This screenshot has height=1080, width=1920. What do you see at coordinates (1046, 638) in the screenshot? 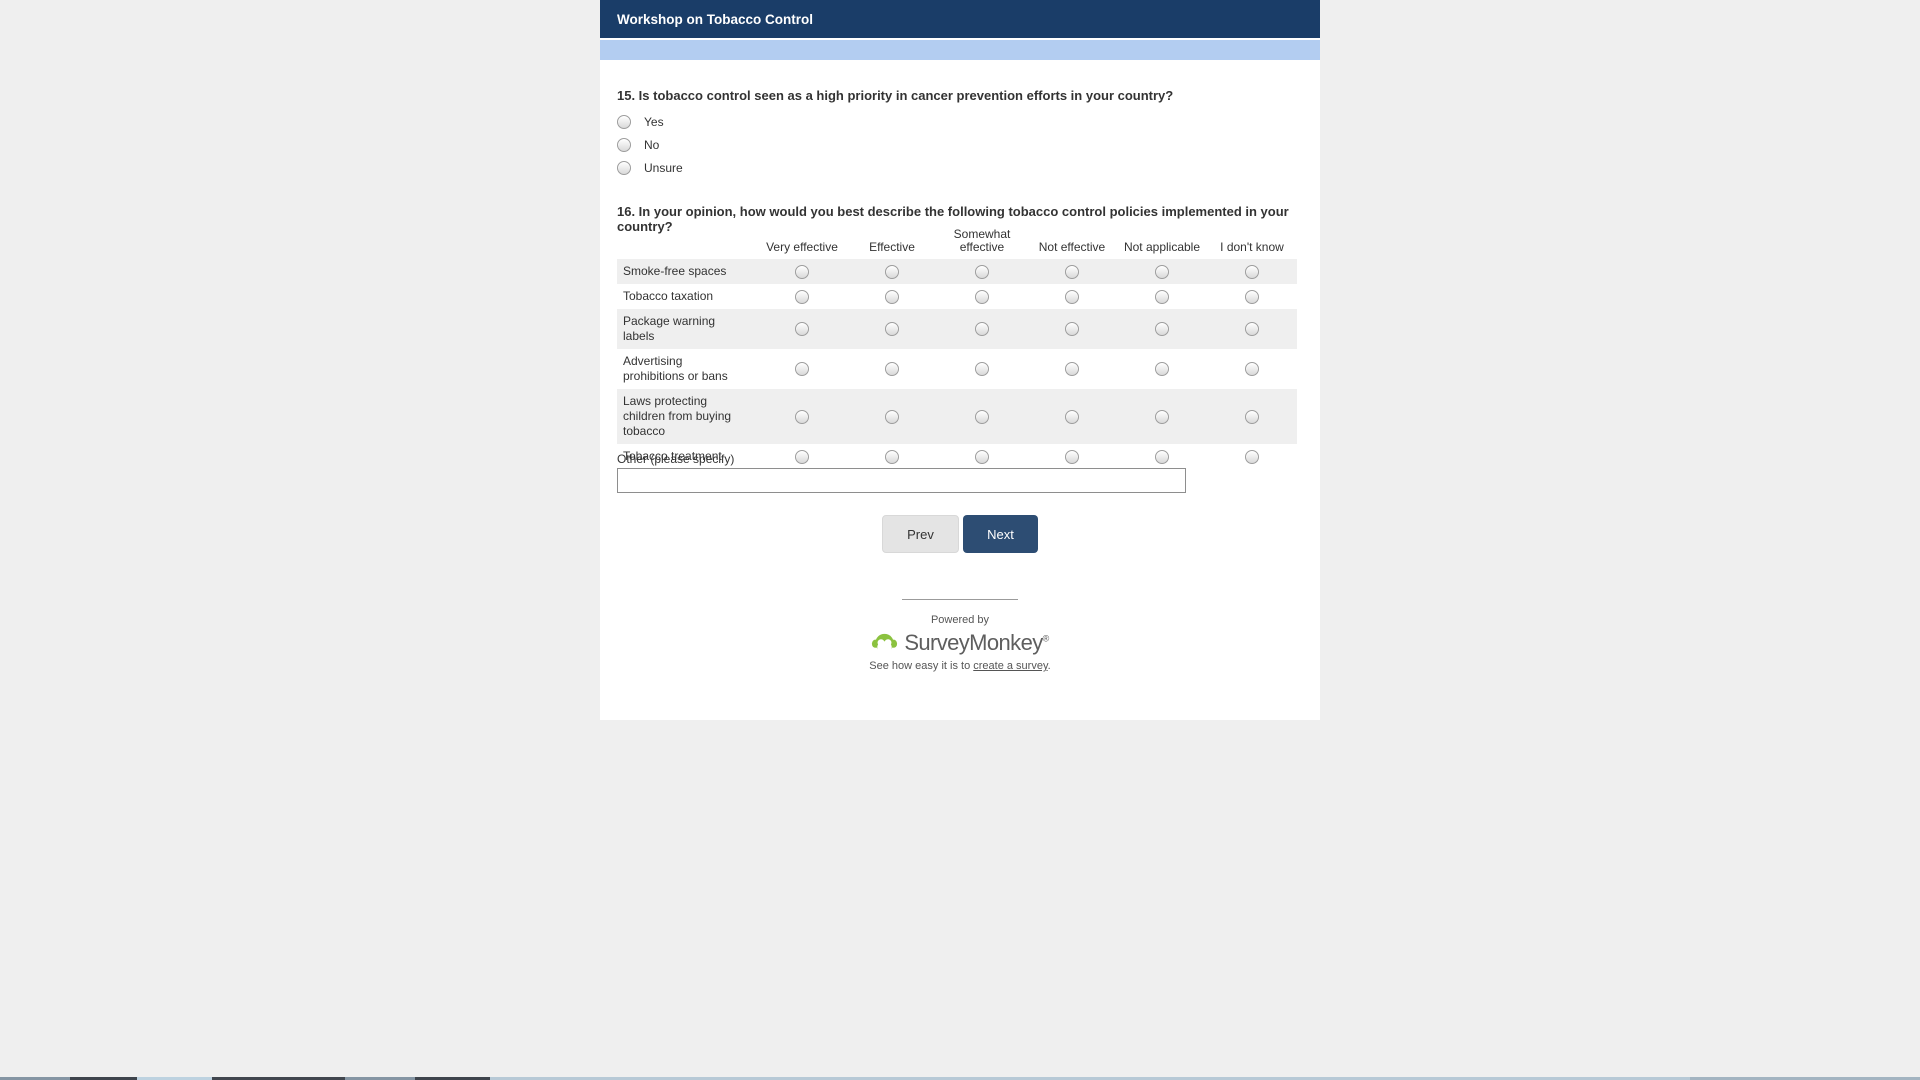
I see `registered-mark: ®` at bounding box center [1046, 638].